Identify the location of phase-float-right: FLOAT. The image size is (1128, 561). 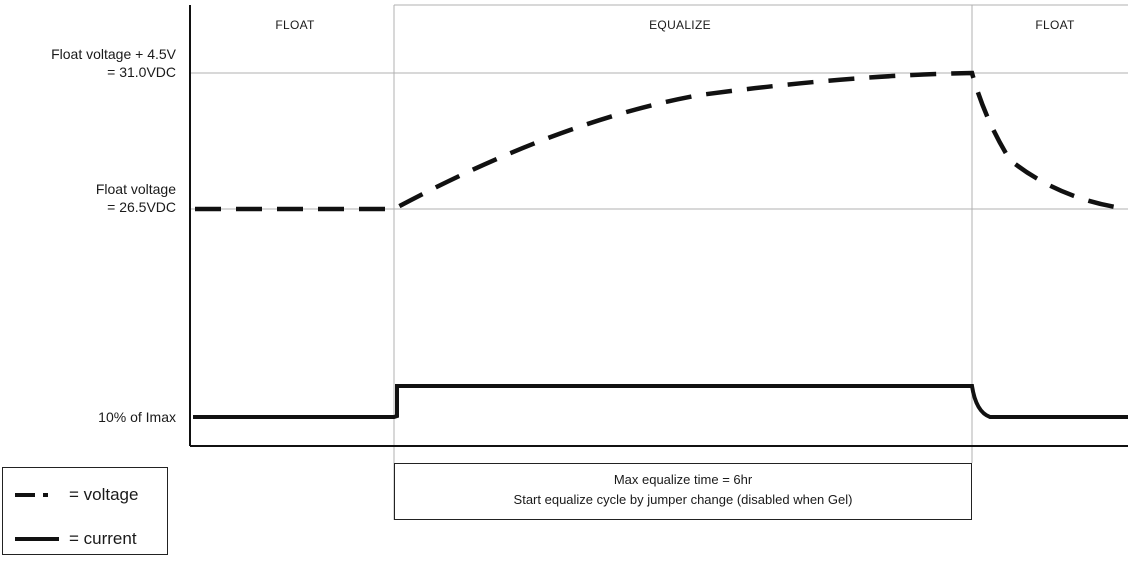
(1055, 25).